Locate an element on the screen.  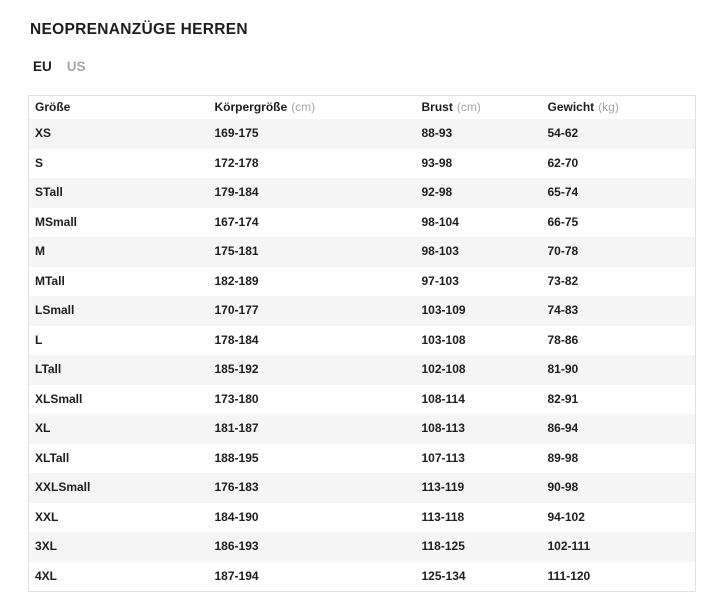
value-cell: 179-184 is located at coordinates (236, 192).